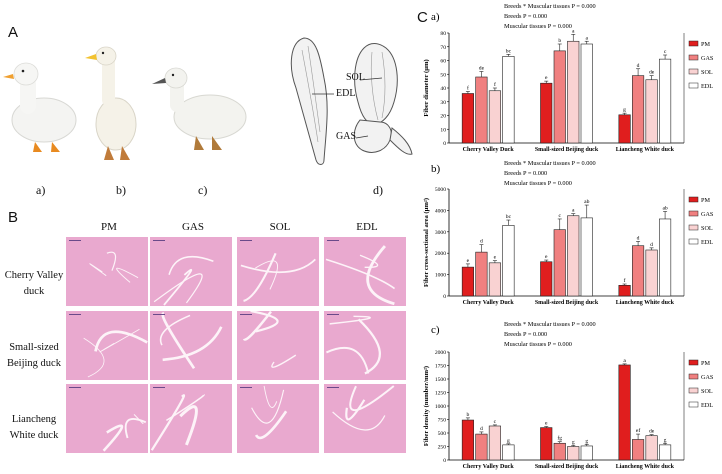 The height and width of the screenshot is (474, 722). What do you see at coordinates (34, 428) in the screenshot?
I see `row-head-liancheng: Liancheng White duck` at bounding box center [34, 428].